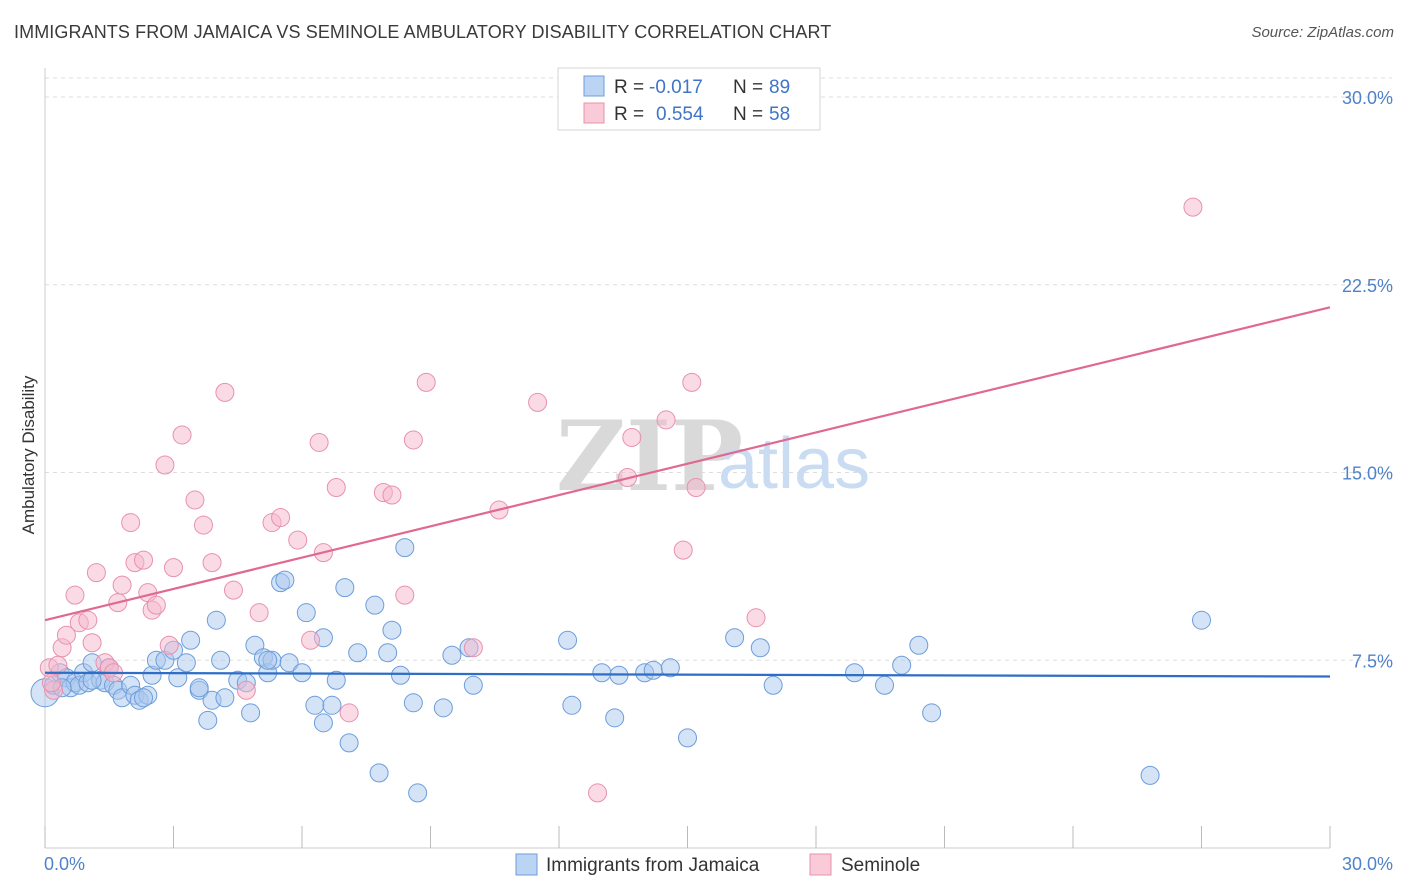 Image resolution: width=1406 pixels, height=892 pixels. What do you see at coordinates (629, 87) in the screenshot?
I see `legend-r-label-1: R =` at bounding box center [629, 87].